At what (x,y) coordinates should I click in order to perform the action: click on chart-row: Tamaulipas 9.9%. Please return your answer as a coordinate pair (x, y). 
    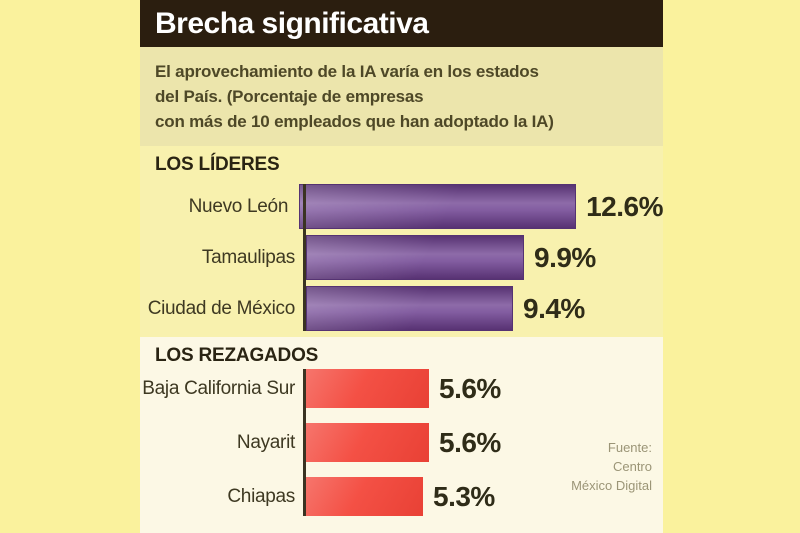
    Looking at the image, I should click on (401, 257).